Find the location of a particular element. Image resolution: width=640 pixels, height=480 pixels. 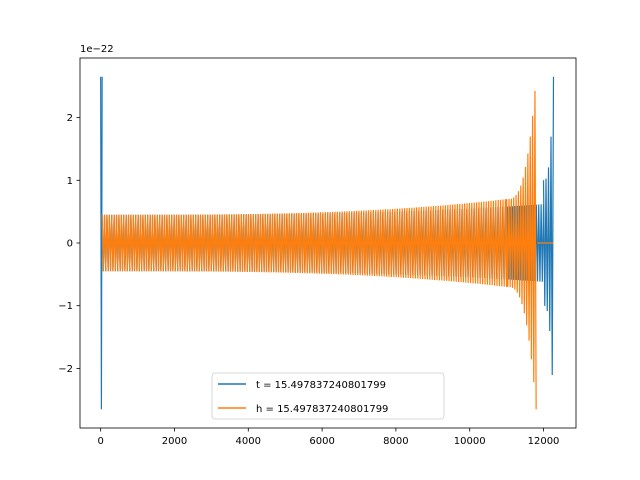

y-tick-label: −2 is located at coordinates (65, 369).